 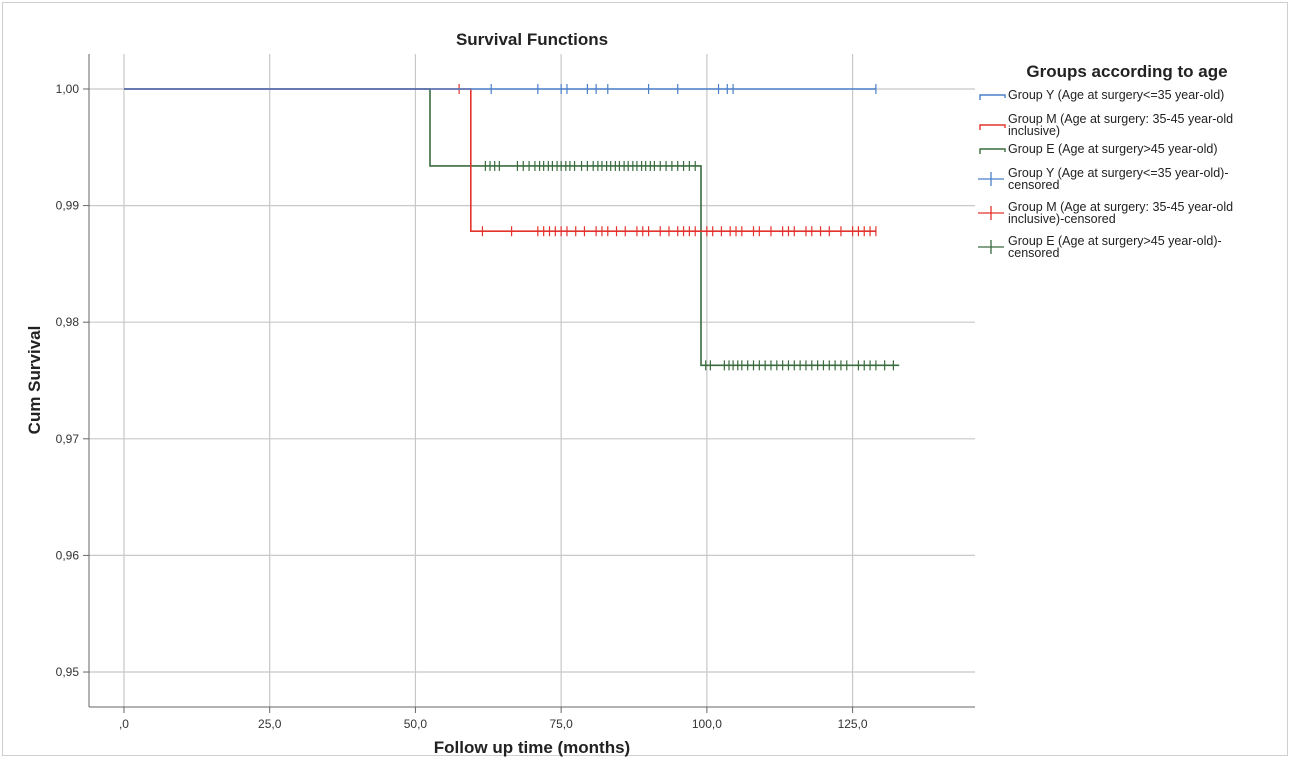 What do you see at coordinates (1116, 95) in the screenshot?
I see `legend-label: Group Y (Age at surgery<=35 year-old)` at bounding box center [1116, 95].